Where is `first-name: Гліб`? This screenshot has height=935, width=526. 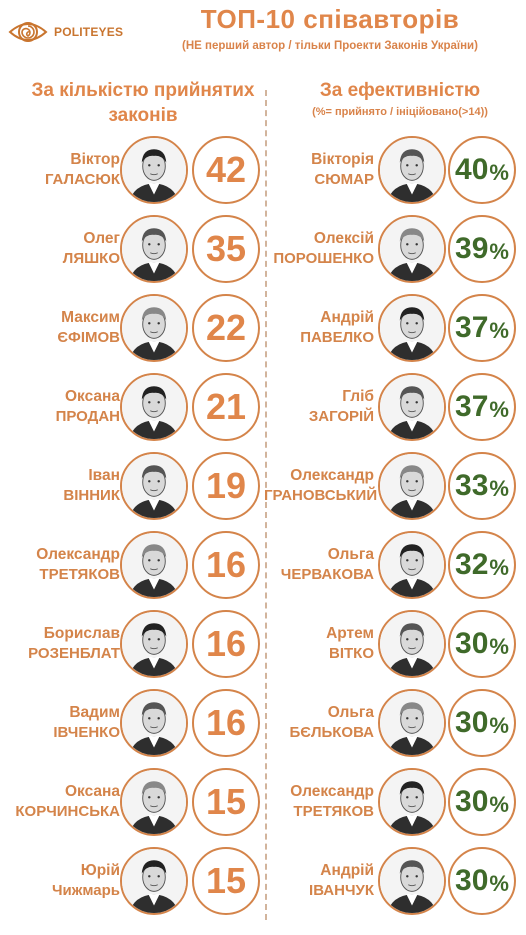
first-name: Гліб is located at coordinates (358, 396).